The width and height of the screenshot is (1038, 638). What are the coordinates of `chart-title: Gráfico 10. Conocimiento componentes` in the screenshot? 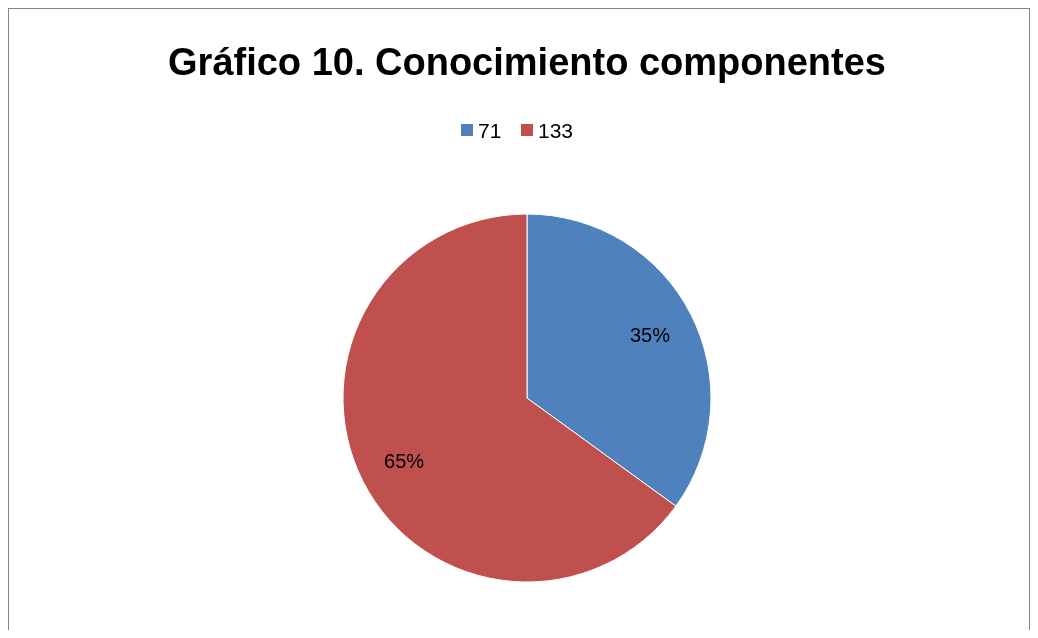 It's located at (527, 62).